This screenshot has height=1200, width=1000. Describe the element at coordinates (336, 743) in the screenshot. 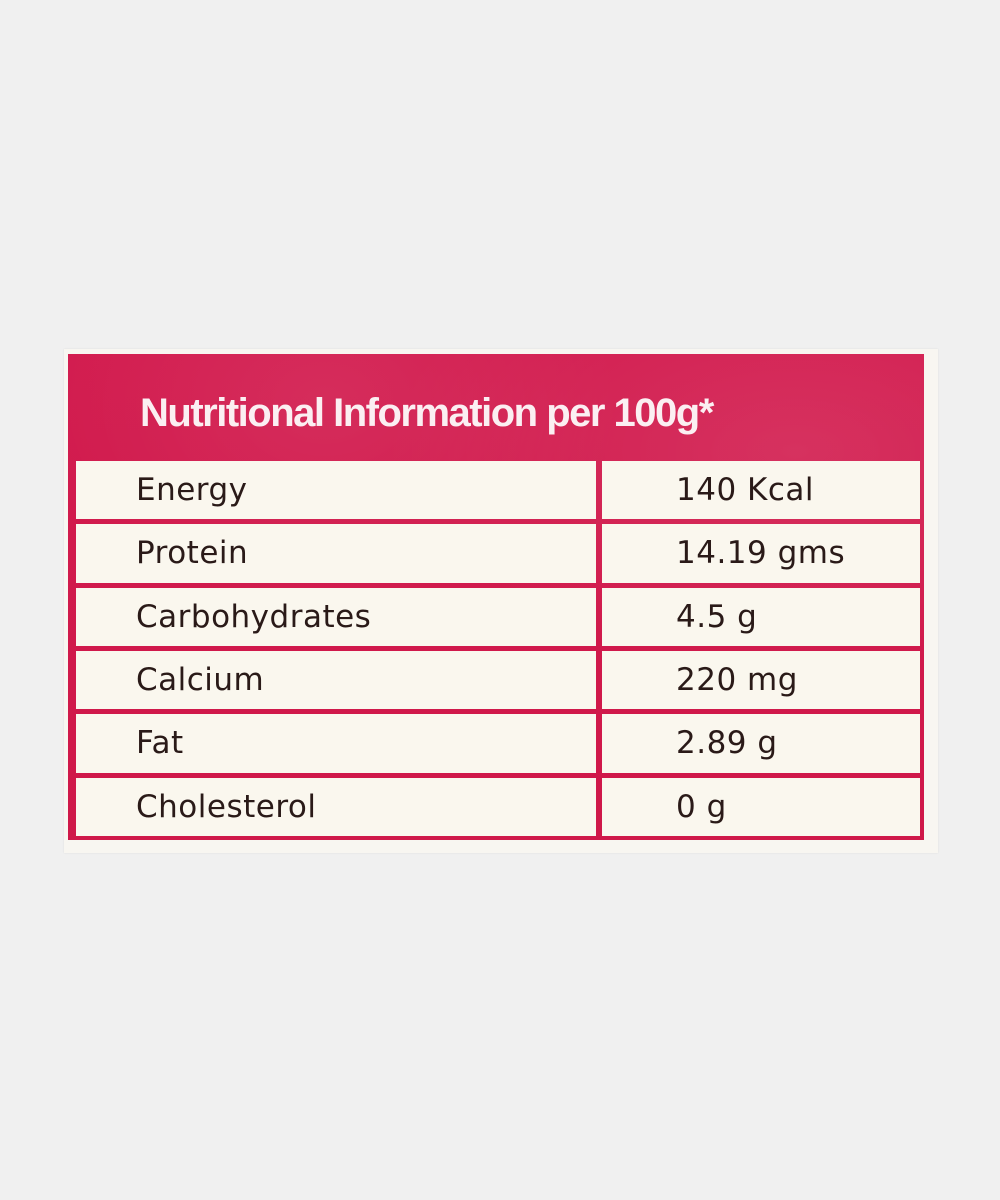

I see `nutrient-name-fat: Fat` at that location.